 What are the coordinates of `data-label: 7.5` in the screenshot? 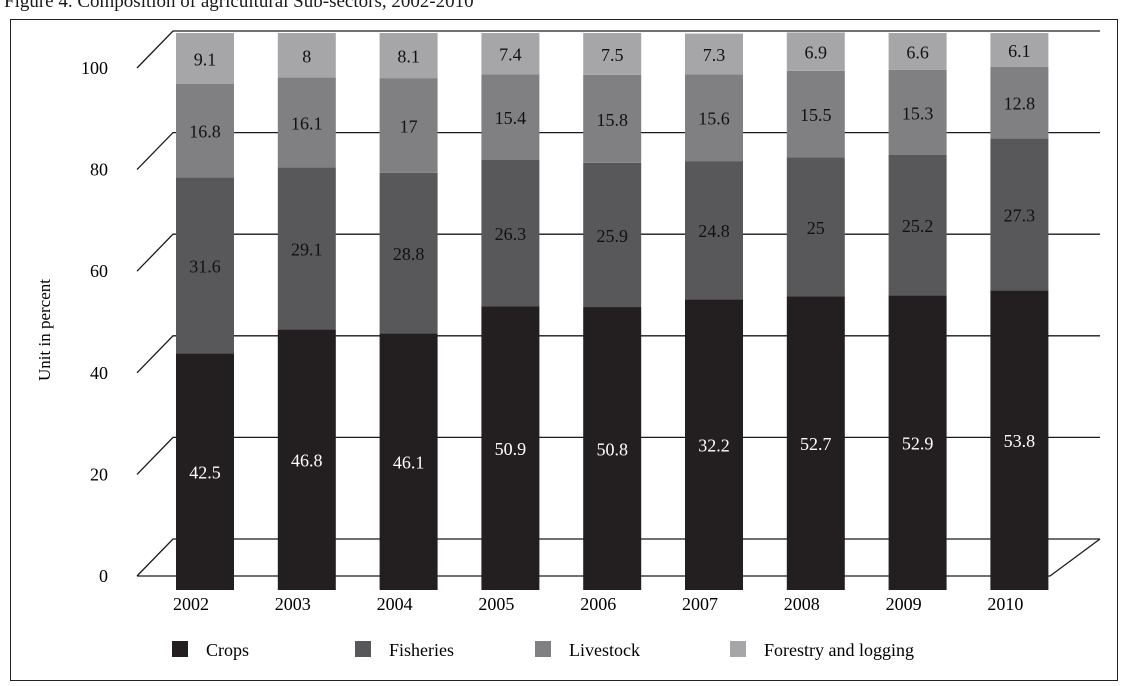 It's located at (612, 55).